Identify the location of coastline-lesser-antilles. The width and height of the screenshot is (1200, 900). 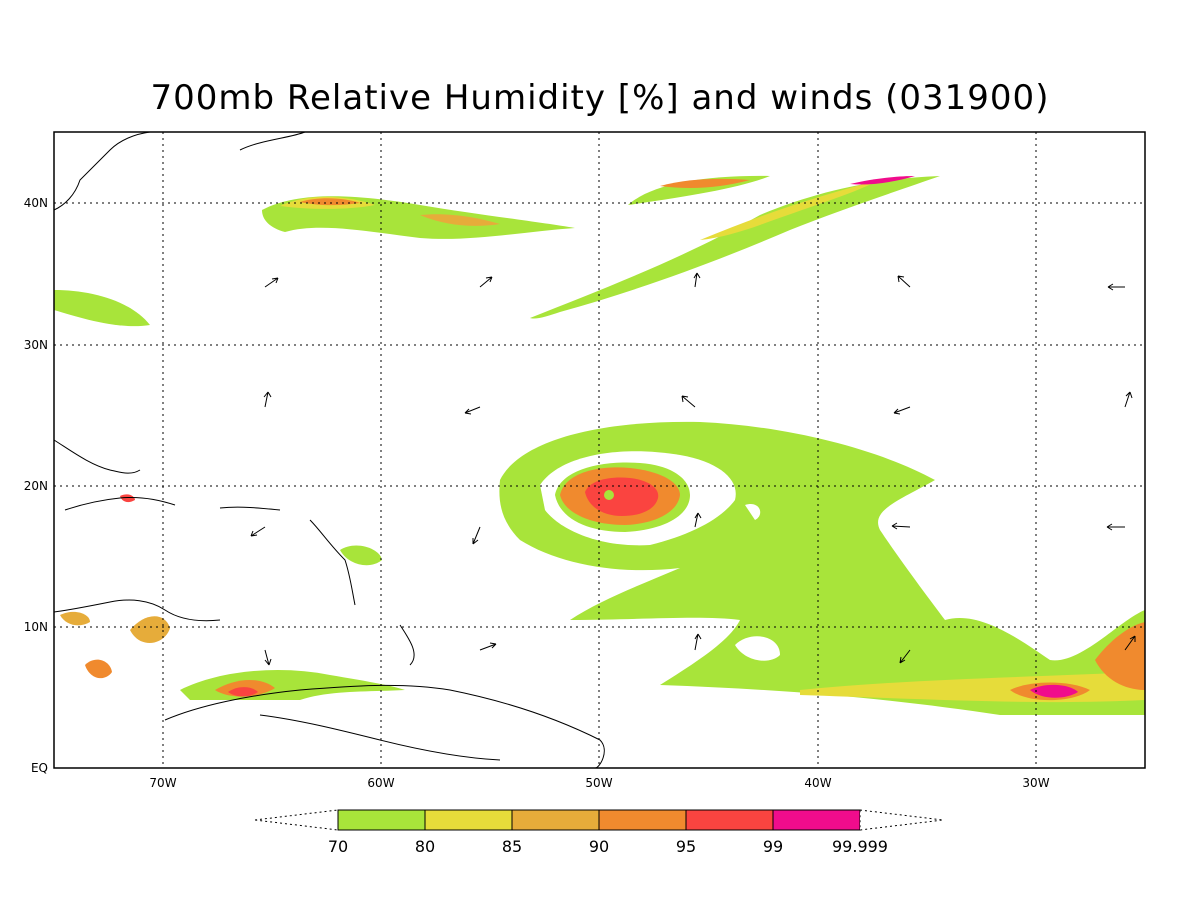
(332, 562).